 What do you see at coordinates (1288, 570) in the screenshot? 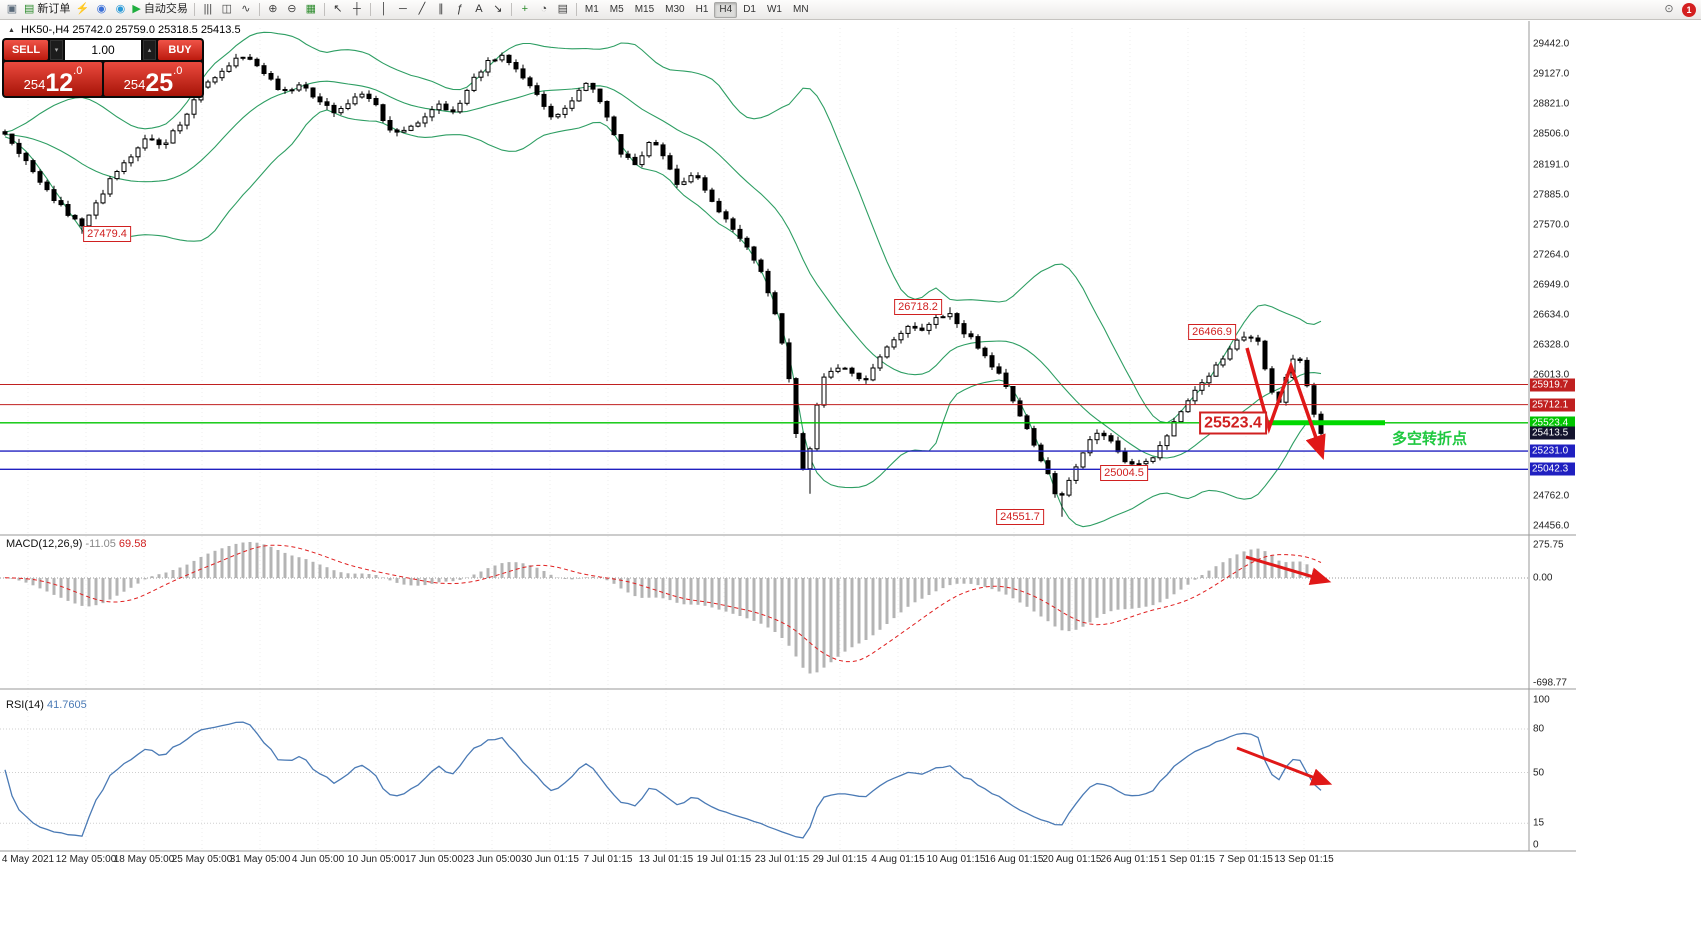
I see `trend-arrow-macd` at bounding box center [1288, 570].